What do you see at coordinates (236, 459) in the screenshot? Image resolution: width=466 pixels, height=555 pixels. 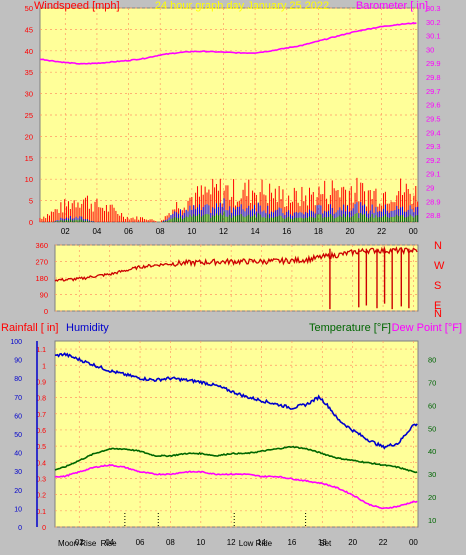 I see `temperature-line` at bounding box center [236, 459].